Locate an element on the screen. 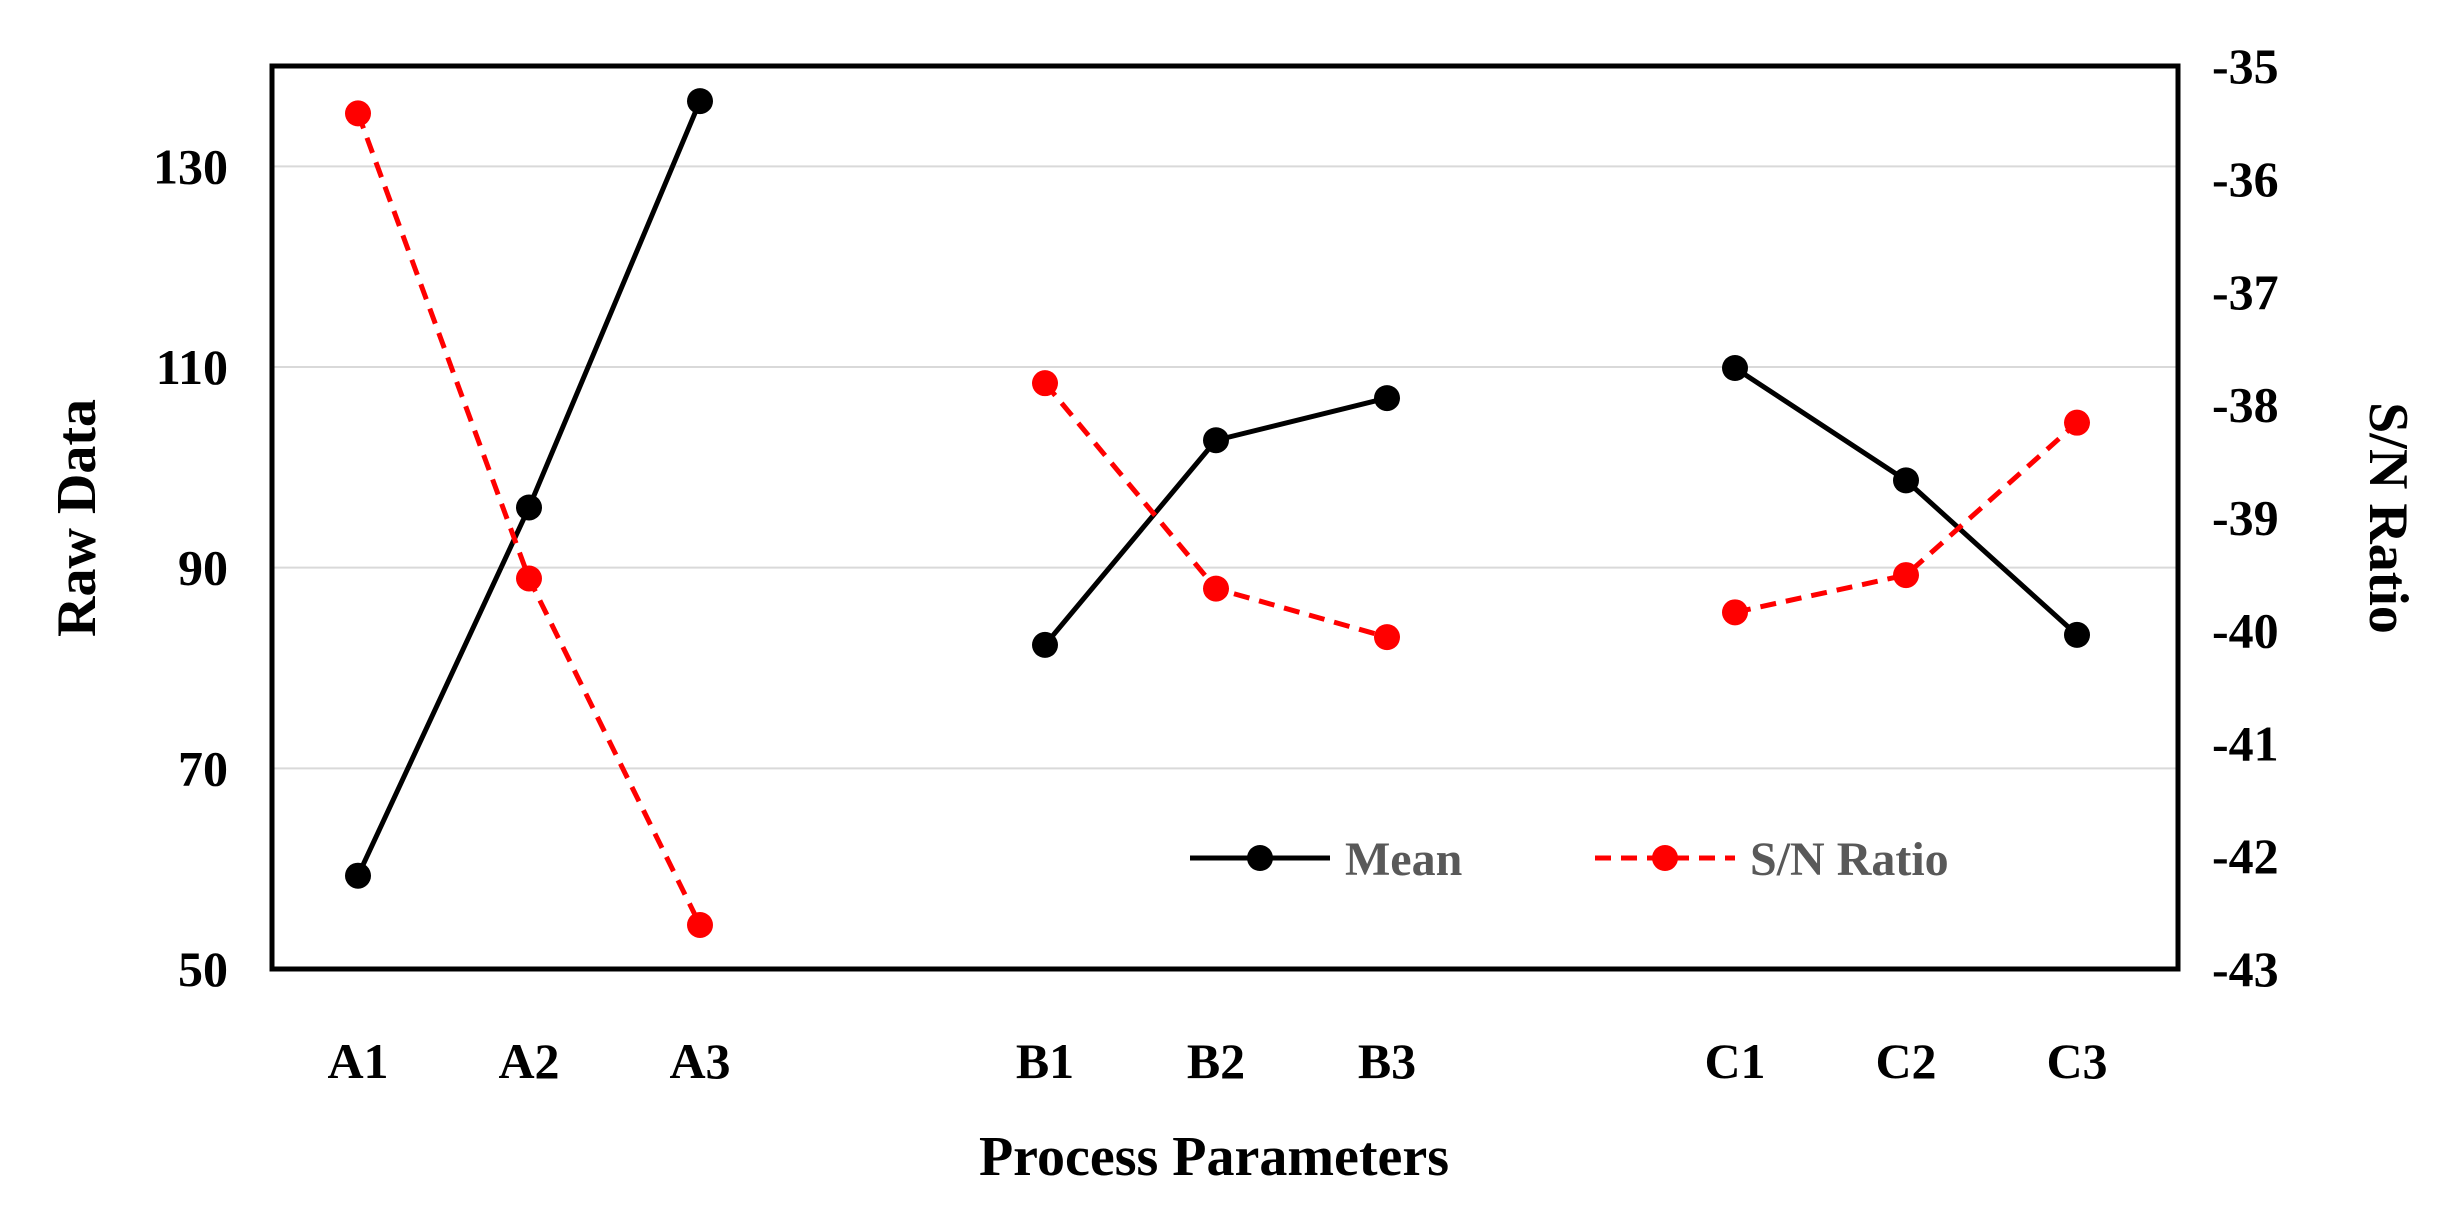 Image resolution: width=2453 pixels, height=1213 pixels. point-mean-b2 is located at coordinates (1216, 440).